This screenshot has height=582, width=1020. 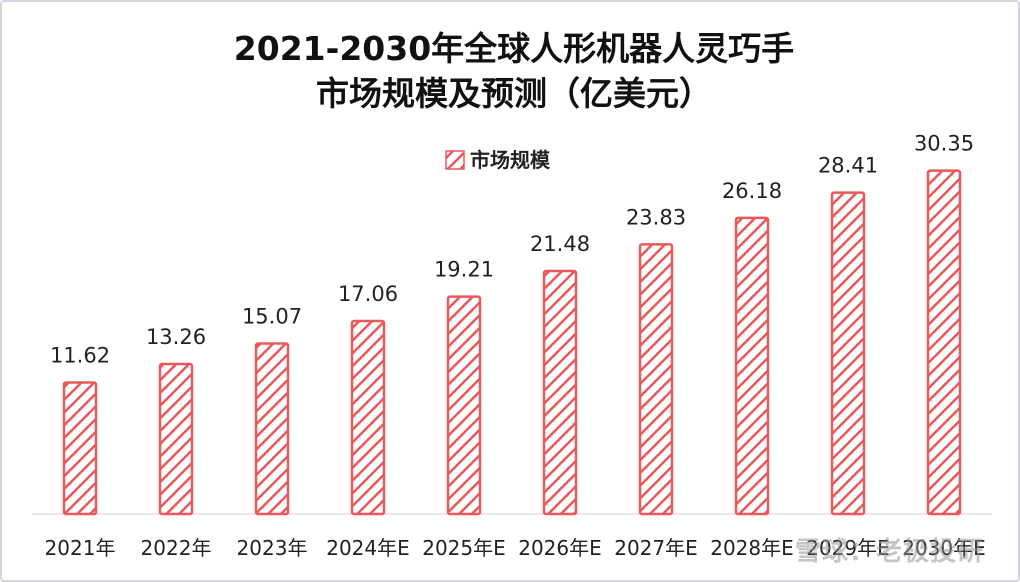 I want to click on x-tick-label-5: 2025年E, so click(x=464, y=548).